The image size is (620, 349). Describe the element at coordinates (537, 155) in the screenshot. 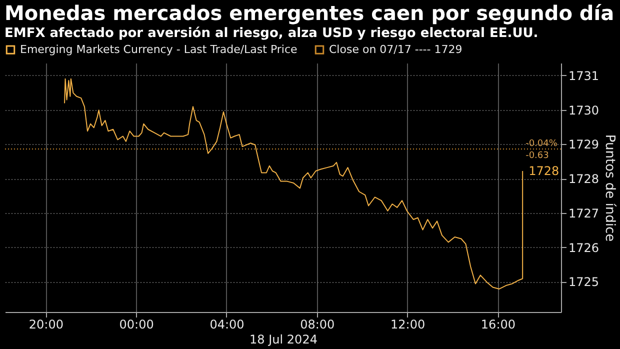

I see `annotation: -0.63` at that location.